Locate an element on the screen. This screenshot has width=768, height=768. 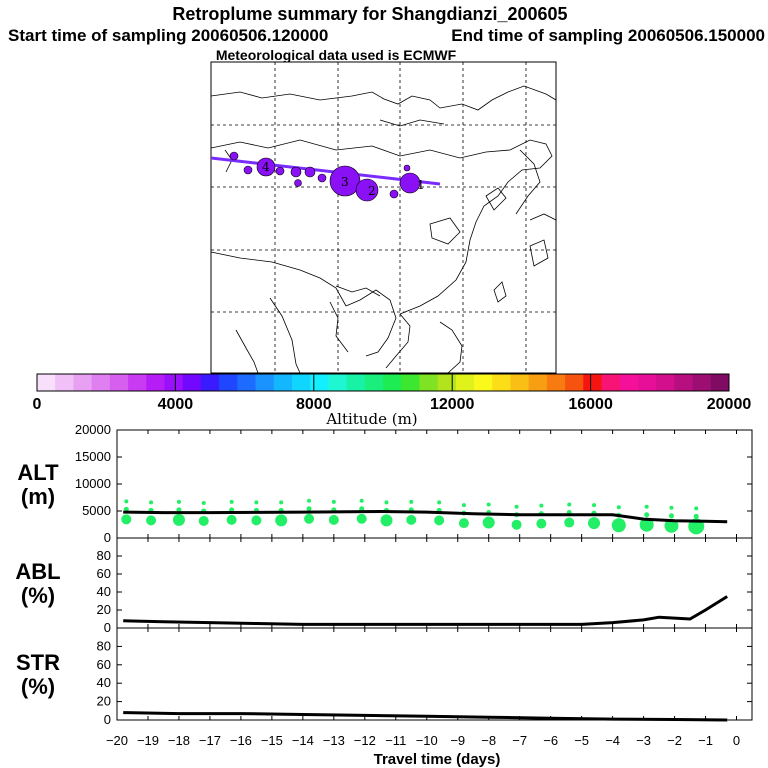
panel-frame is located at coordinates (434, 674).